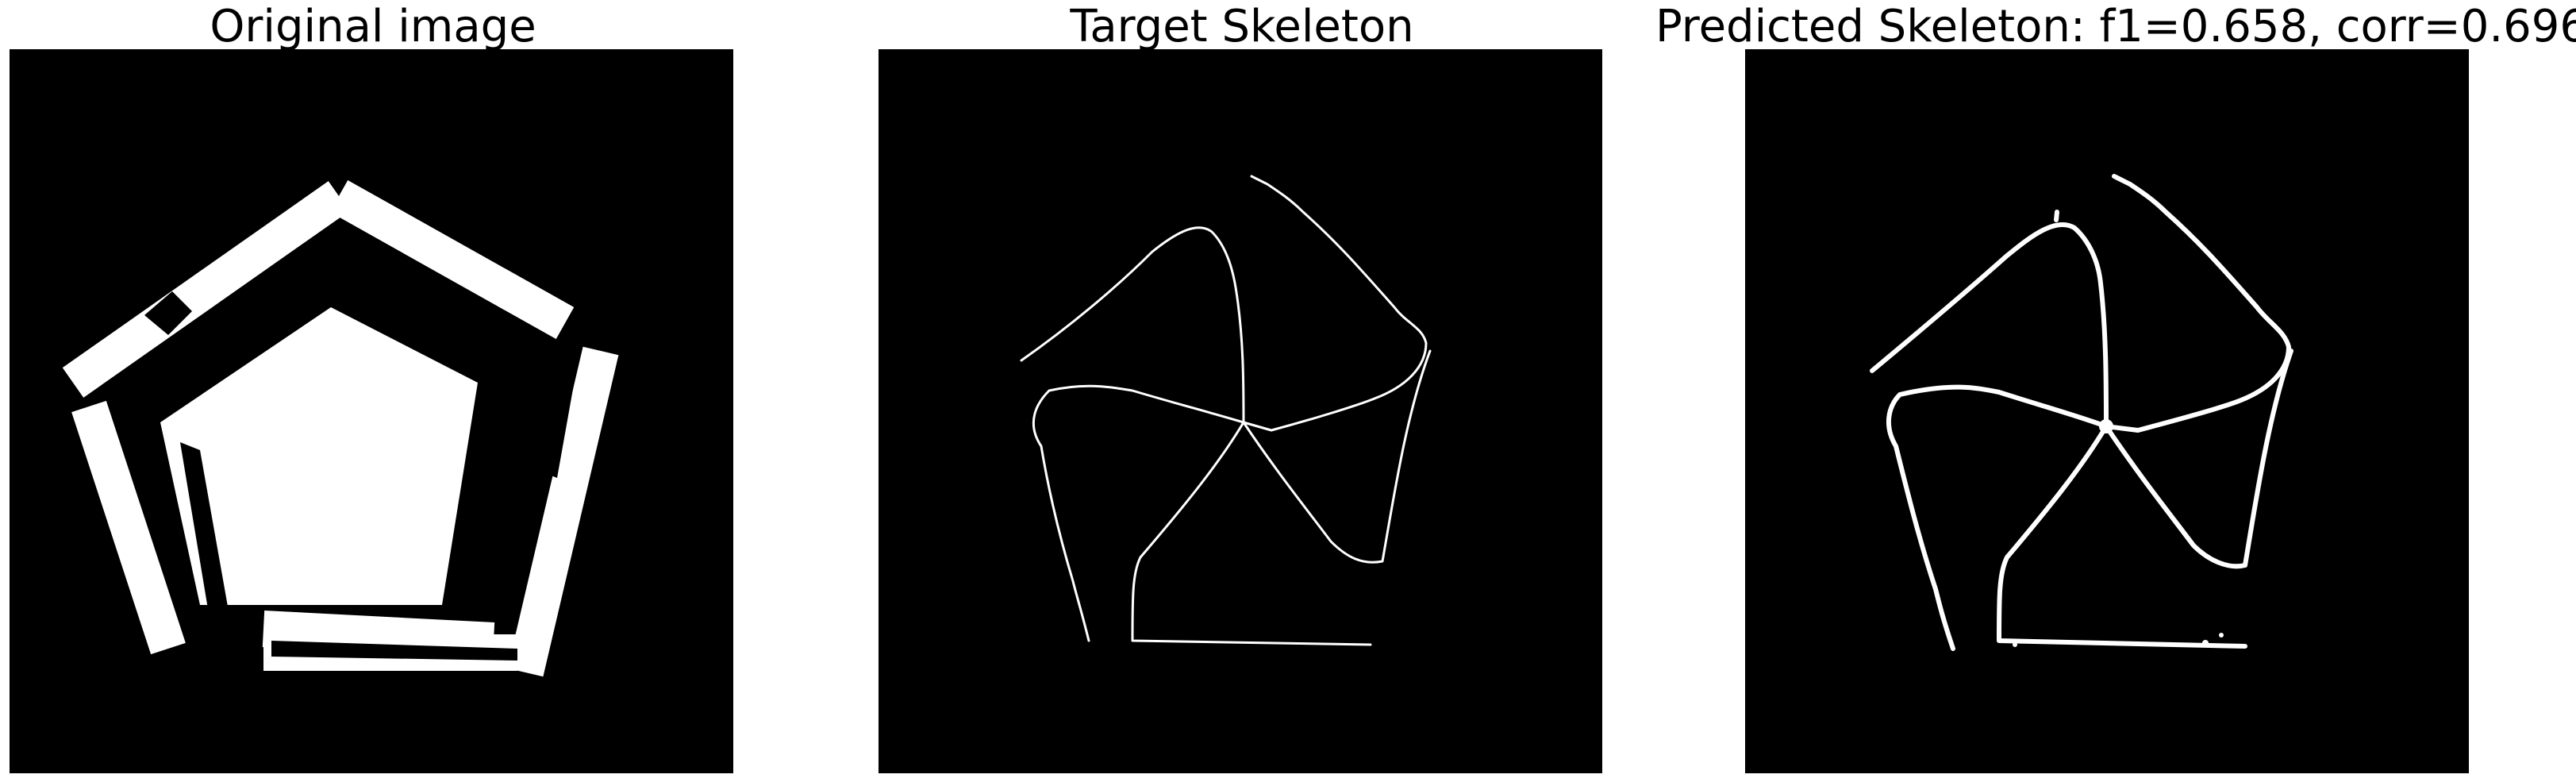 The width and height of the screenshot is (2576, 782). Describe the element at coordinates (2115, 27) in the screenshot. I see `panel-title-predicted: Predicted Skeleton: f1=0.658, corr=0.696` at that location.